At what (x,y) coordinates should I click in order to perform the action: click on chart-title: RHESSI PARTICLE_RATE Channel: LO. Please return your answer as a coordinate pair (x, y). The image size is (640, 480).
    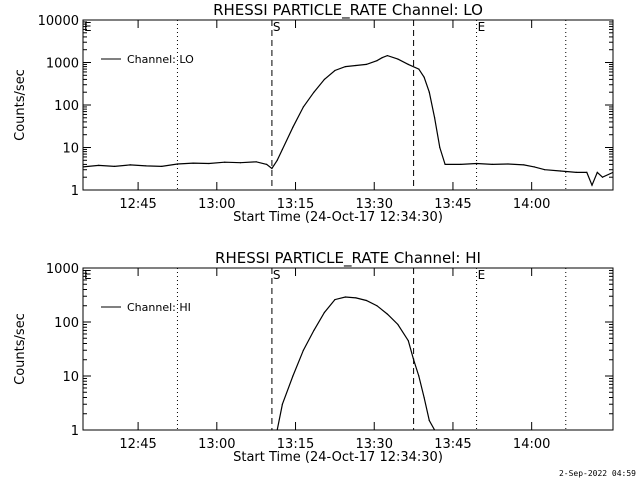
    Looking at the image, I should click on (348, 10).